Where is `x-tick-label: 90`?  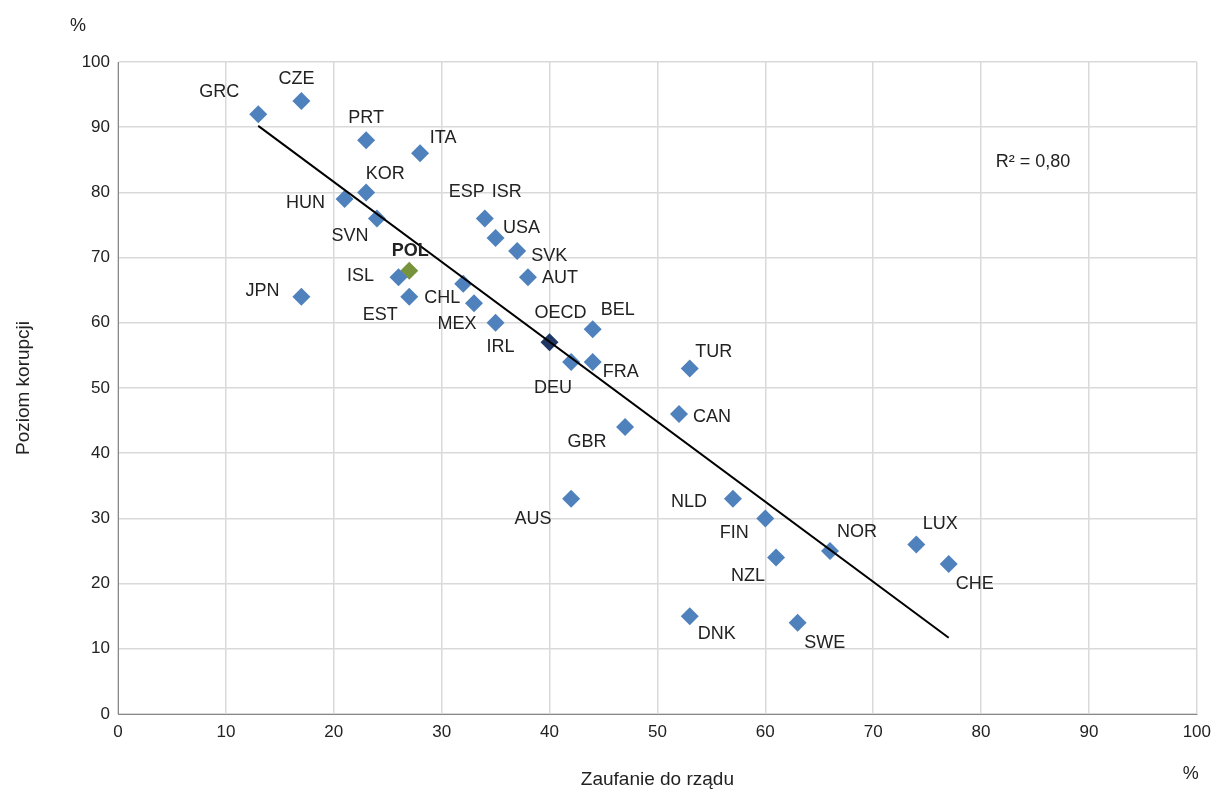
x-tick-label: 90 is located at coordinates (1089, 731).